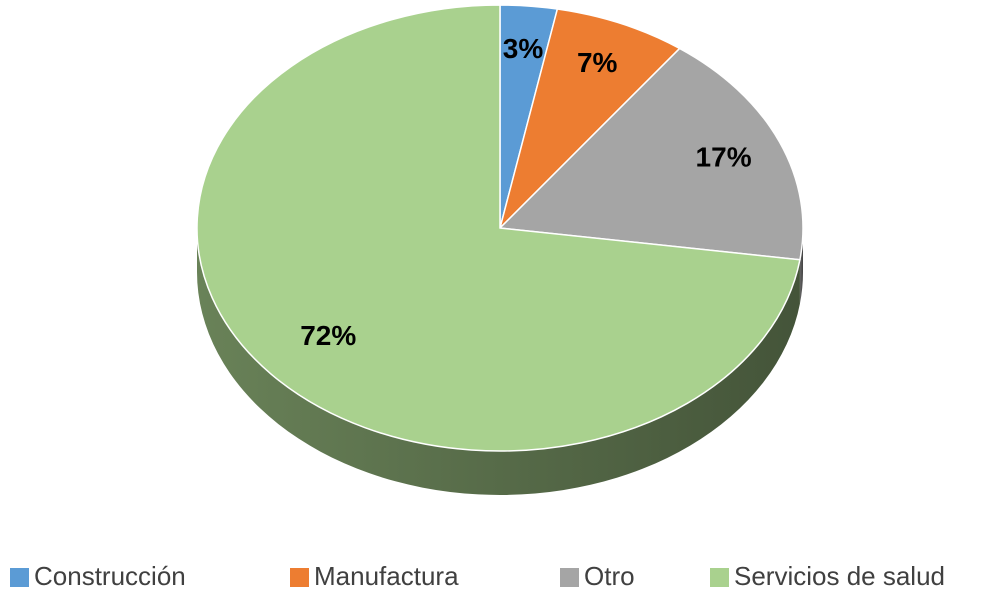 The height and width of the screenshot is (594, 1008). Describe the element at coordinates (724, 156) in the screenshot. I see `data-label: 17%` at that location.